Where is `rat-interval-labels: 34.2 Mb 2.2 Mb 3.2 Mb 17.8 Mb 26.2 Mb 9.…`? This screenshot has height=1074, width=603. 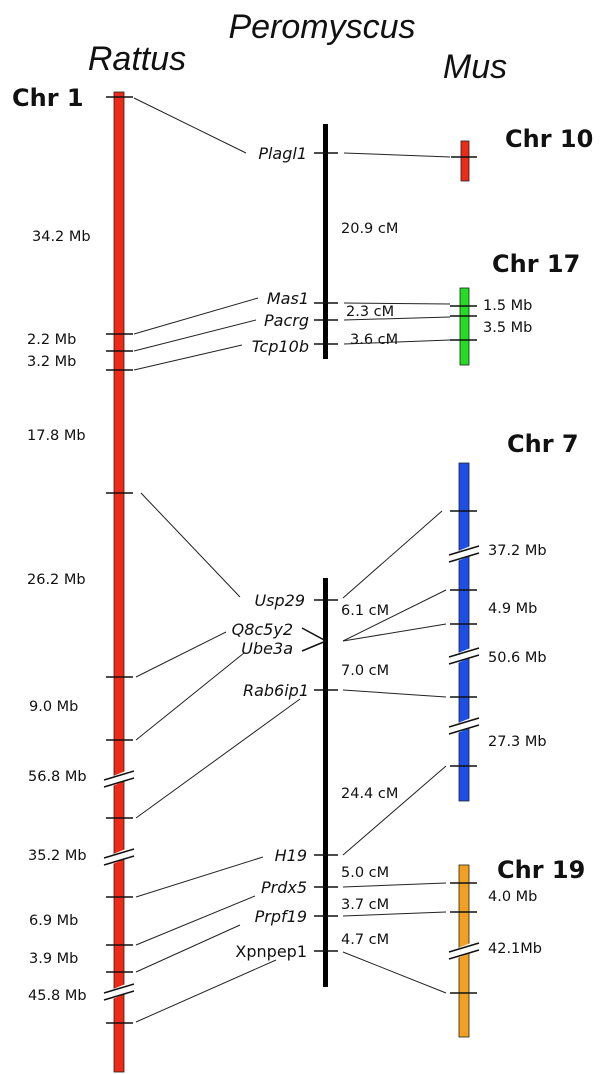 rat-interval-labels: 34.2 Mb 2.2 Mb 3.2 Mb 17.8 Mb 26.2 Mb 9.… is located at coordinates (59, 616).